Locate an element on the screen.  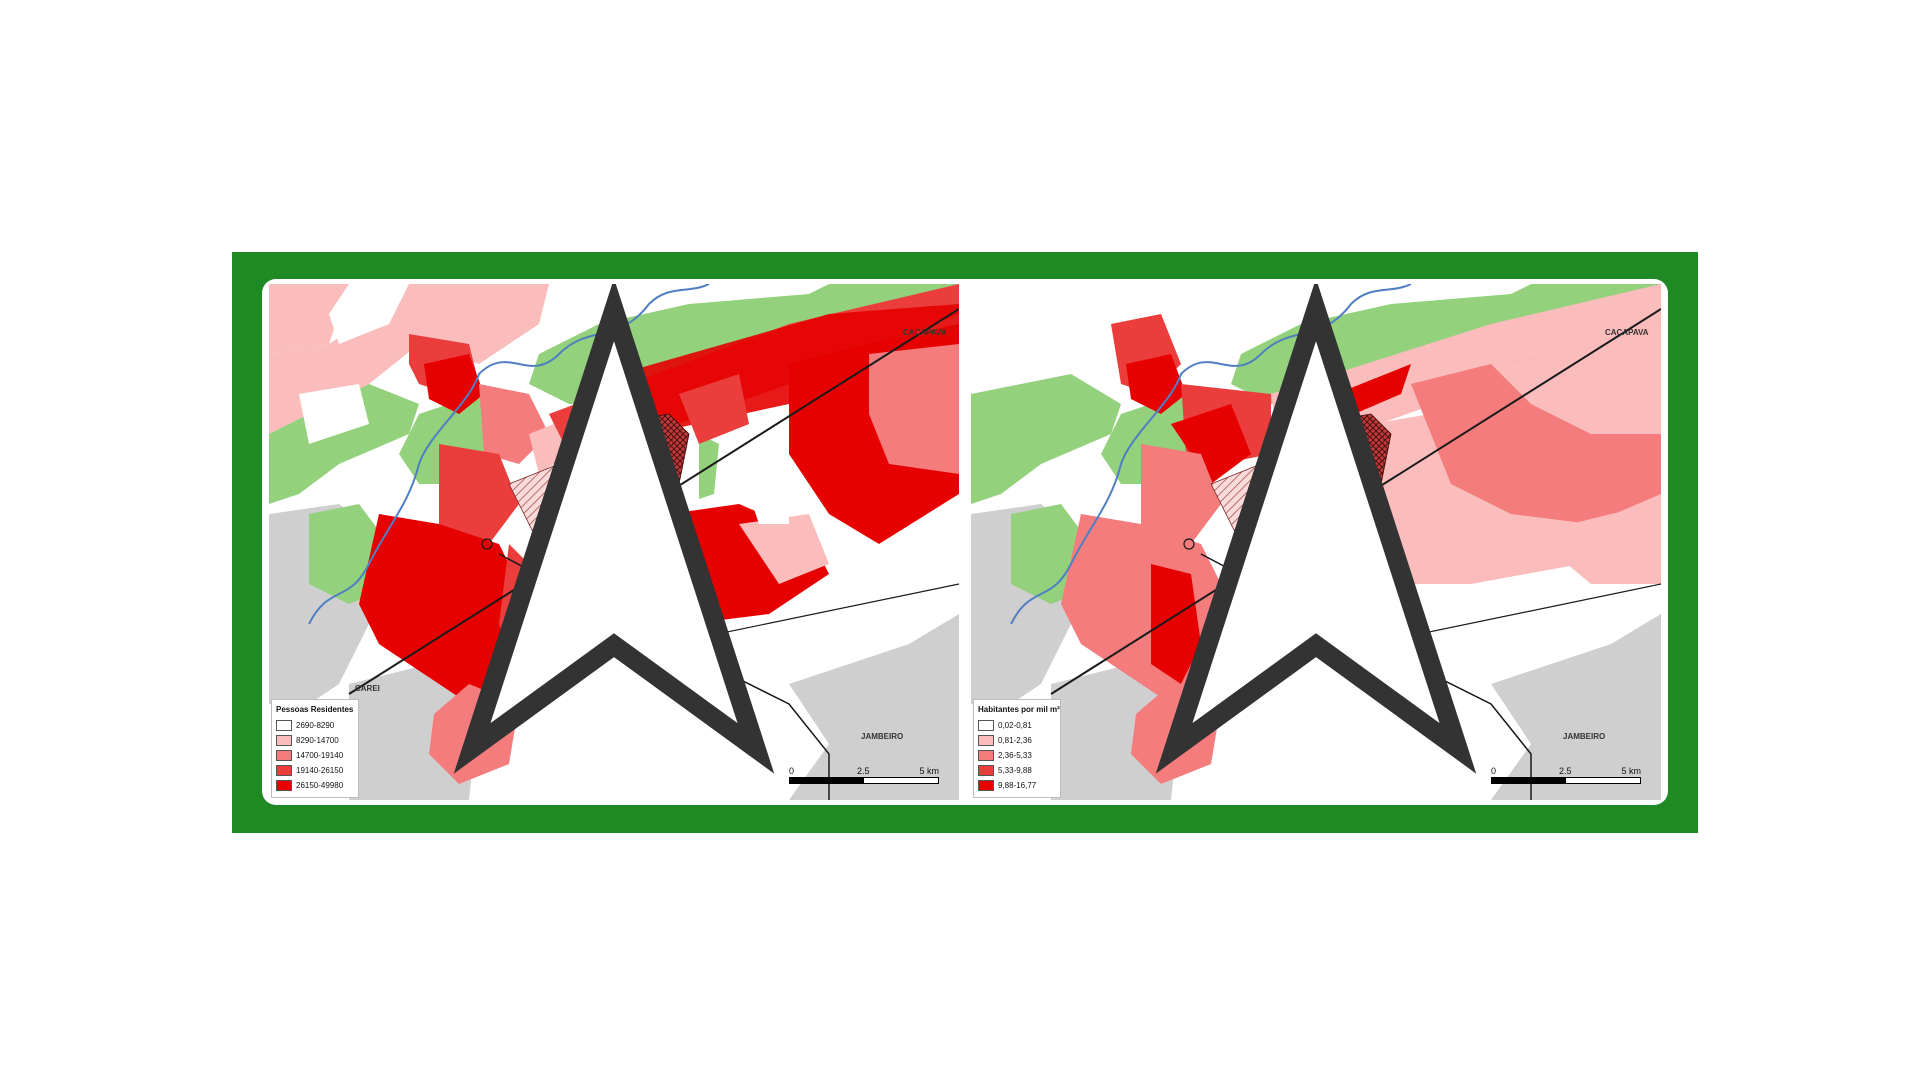
legend-item: 14700-19140 is located at coordinates (315, 755).